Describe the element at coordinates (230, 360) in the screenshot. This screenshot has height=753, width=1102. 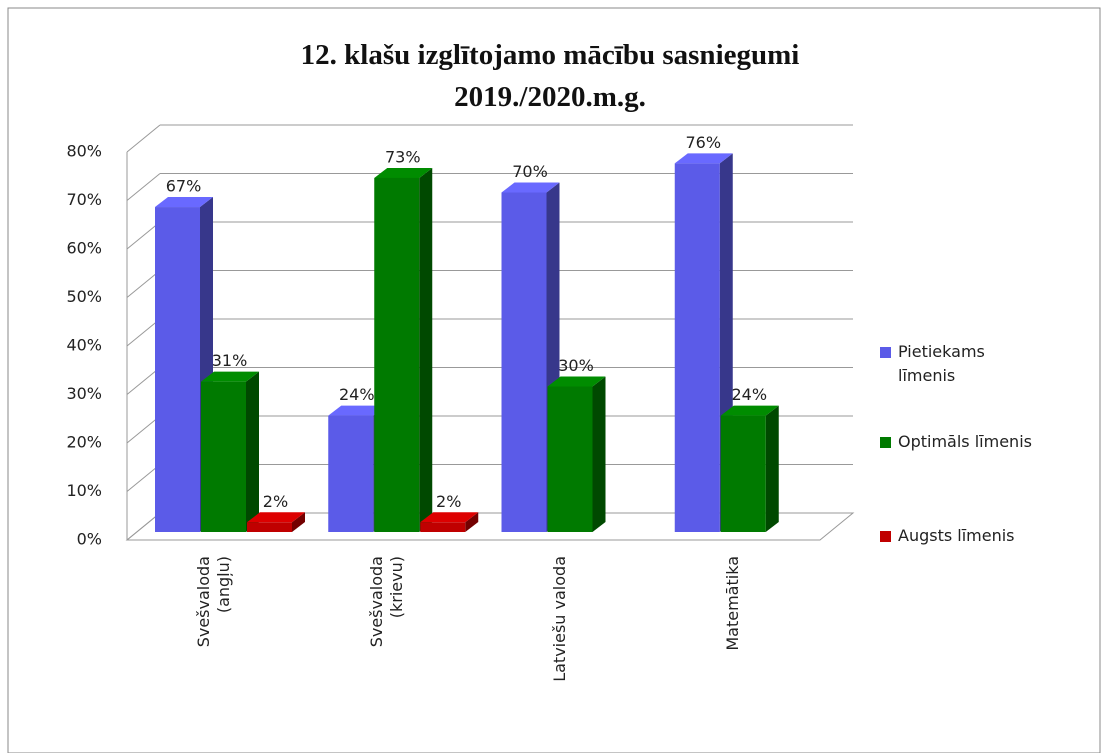
I see `data-label: 31%` at that location.